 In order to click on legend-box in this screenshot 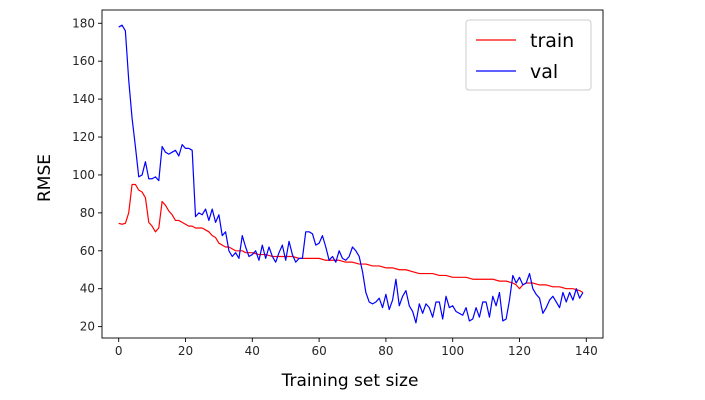, I will do `click(528, 55)`.